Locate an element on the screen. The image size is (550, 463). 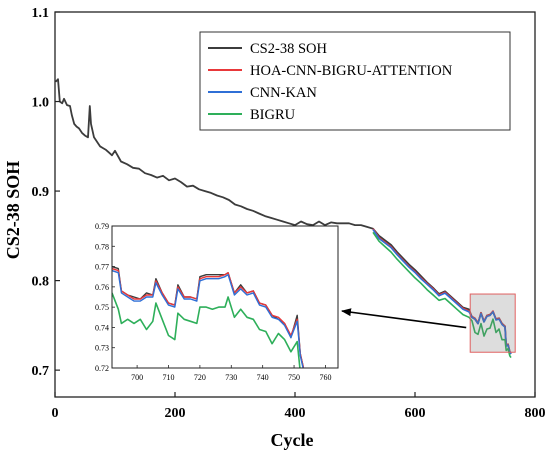
y-tick-label: 0.9 is located at coordinates (41, 192).